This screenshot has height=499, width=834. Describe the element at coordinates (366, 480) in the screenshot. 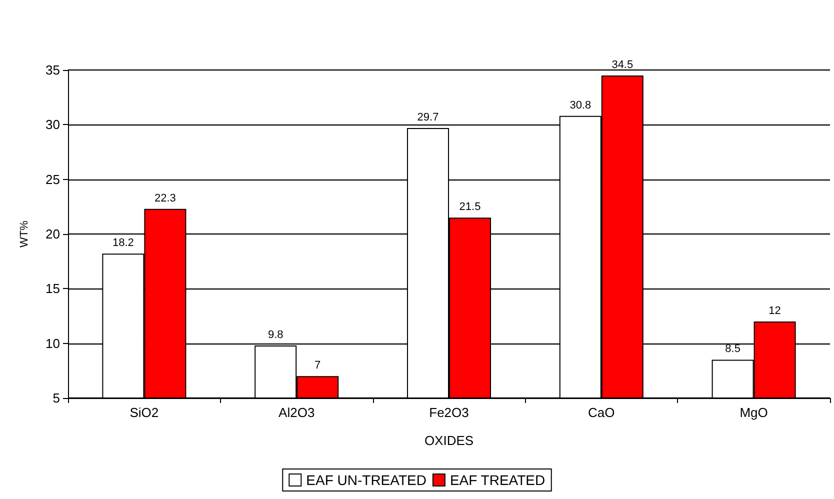

I see `legend-label: EAF UN-TREATED` at that location.